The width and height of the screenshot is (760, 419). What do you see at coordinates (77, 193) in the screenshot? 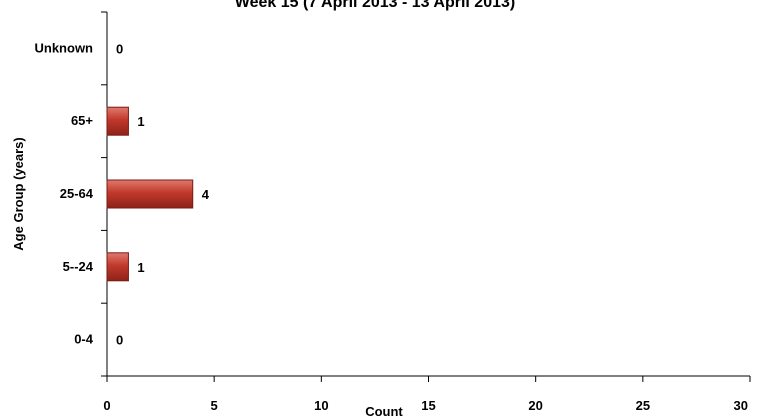
I see `category-label: 25-64` at bounding box center [77, 193].